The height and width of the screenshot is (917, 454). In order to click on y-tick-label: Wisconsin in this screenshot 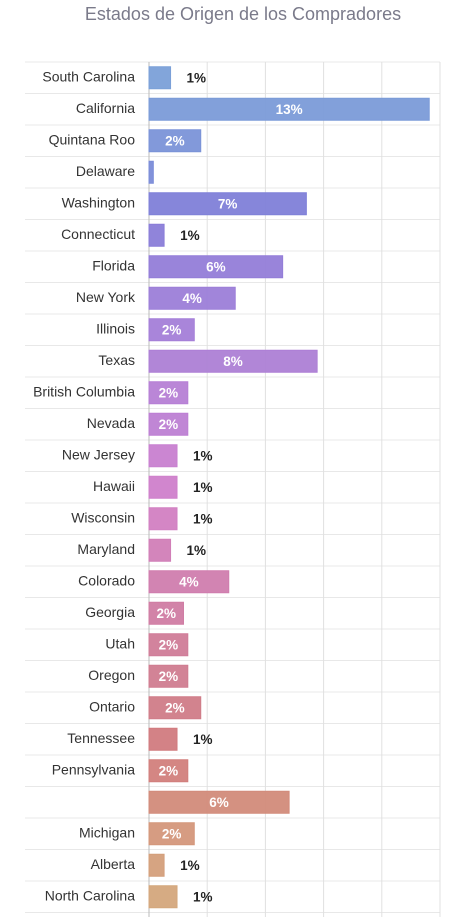, I will do `click(103, 517)`.